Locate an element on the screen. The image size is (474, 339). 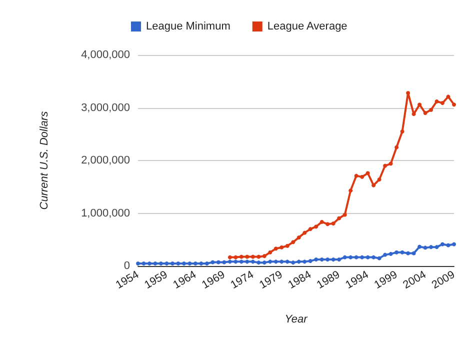
x-tick-label: 1984 is located at coordinates (300, 280).